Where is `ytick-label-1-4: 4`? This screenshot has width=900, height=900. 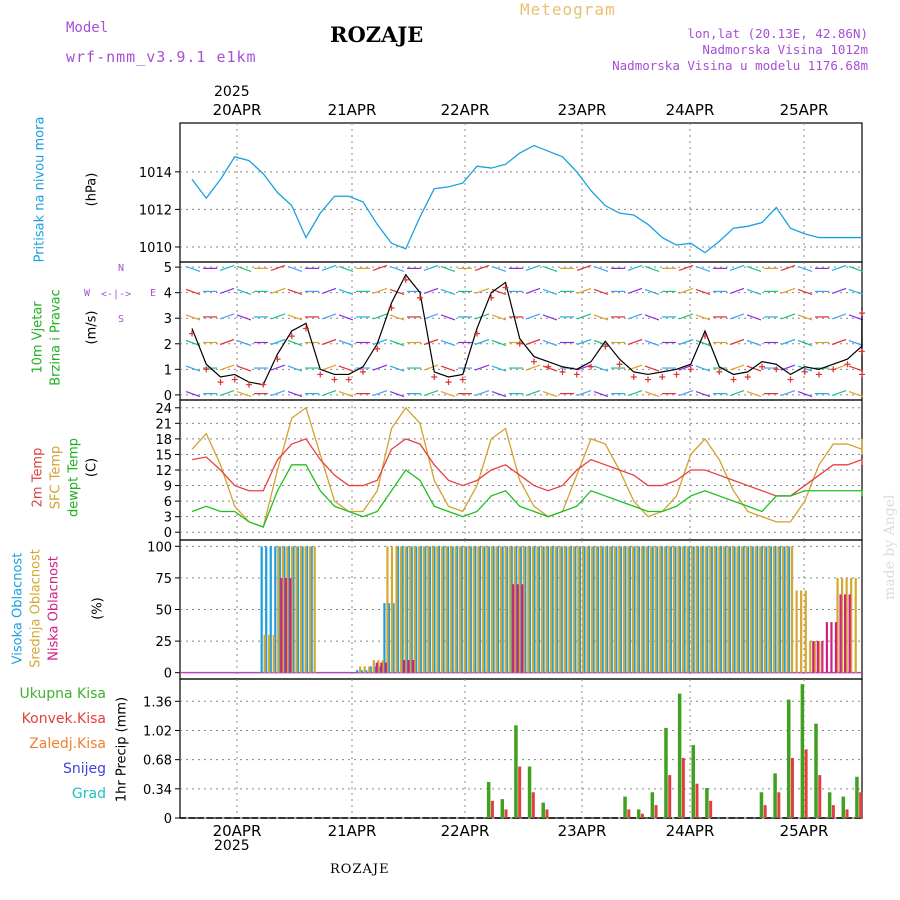 ytick-label-1-4: 4 is located at coordinates (168, 294).